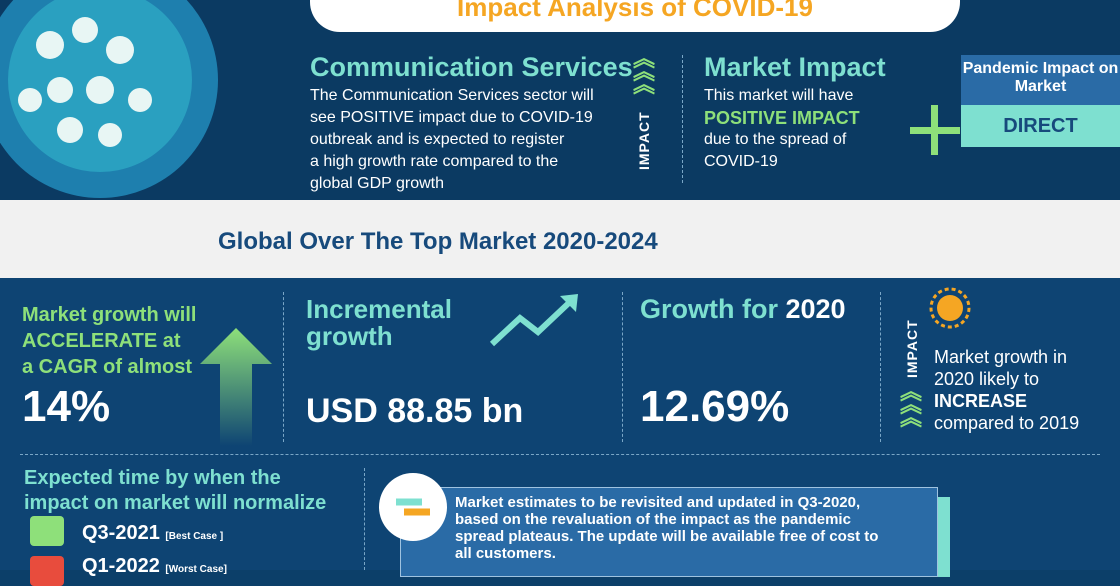 This screenshot has width=1120, height=586. Describe the element at coordinates (779, 95) in the screenshot. I see `text-line: This market will have` at that location.